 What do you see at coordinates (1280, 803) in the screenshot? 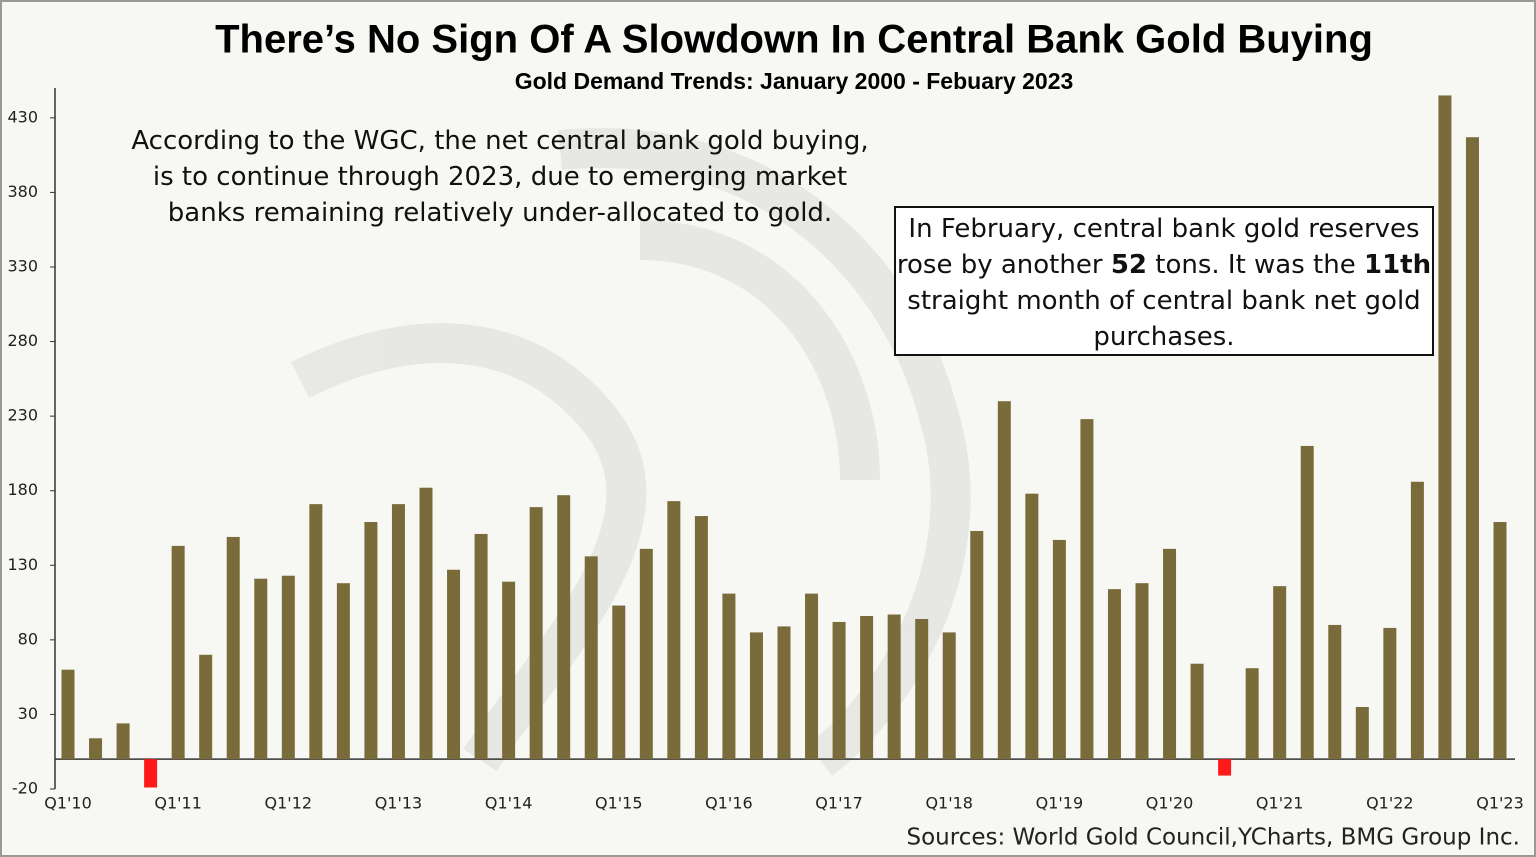
I see `x-tick-label: Q1'21` at bounding box center [1280, 803].